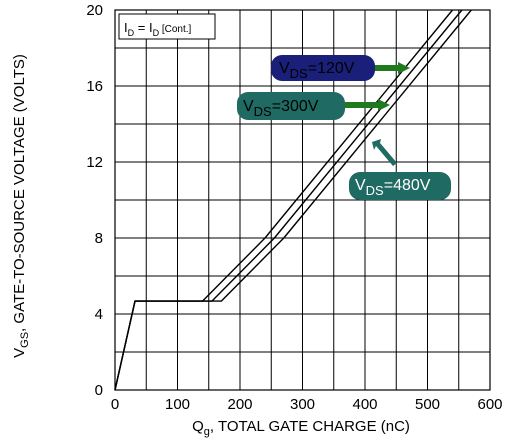 The image size is (509, 440). I want to click on x-tick-label: 400, so click(364, 404).